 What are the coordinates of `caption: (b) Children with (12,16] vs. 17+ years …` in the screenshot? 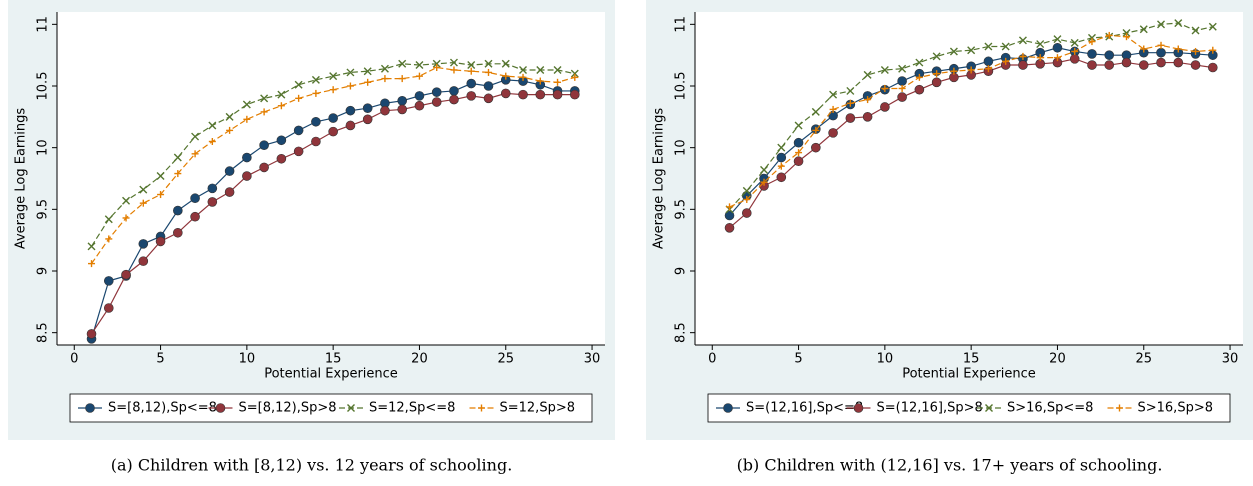 It's located at (950, 465).